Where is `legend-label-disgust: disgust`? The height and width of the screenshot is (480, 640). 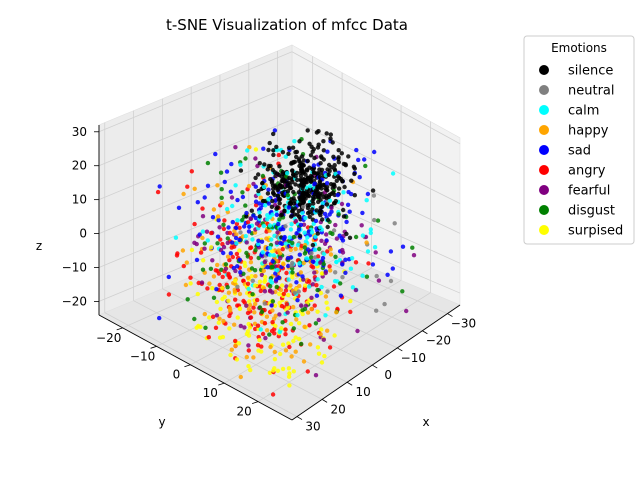 legend-label-disgust: disgust is located at coordinates (591, 211).